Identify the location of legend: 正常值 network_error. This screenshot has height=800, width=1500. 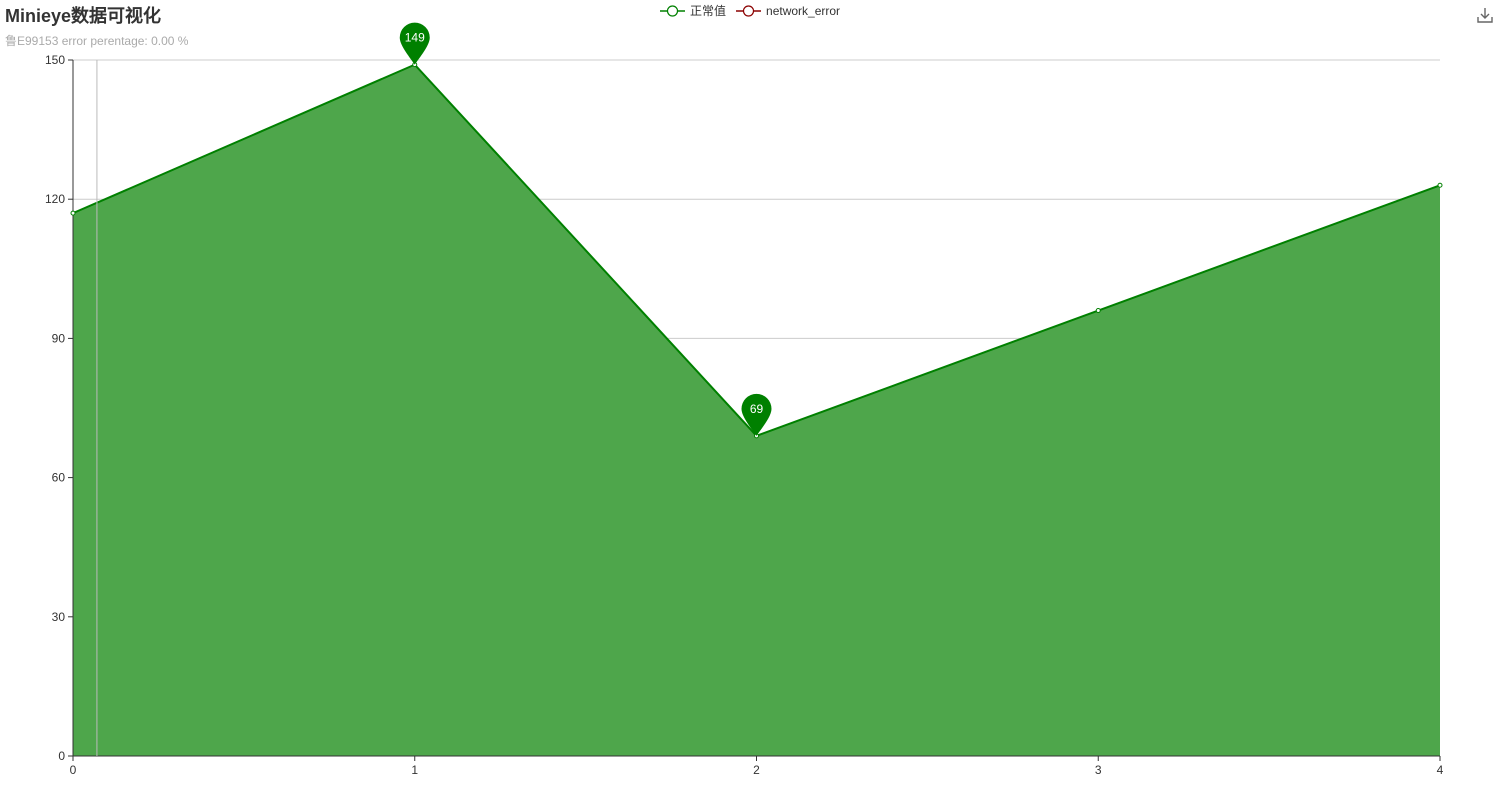
(755, 10).